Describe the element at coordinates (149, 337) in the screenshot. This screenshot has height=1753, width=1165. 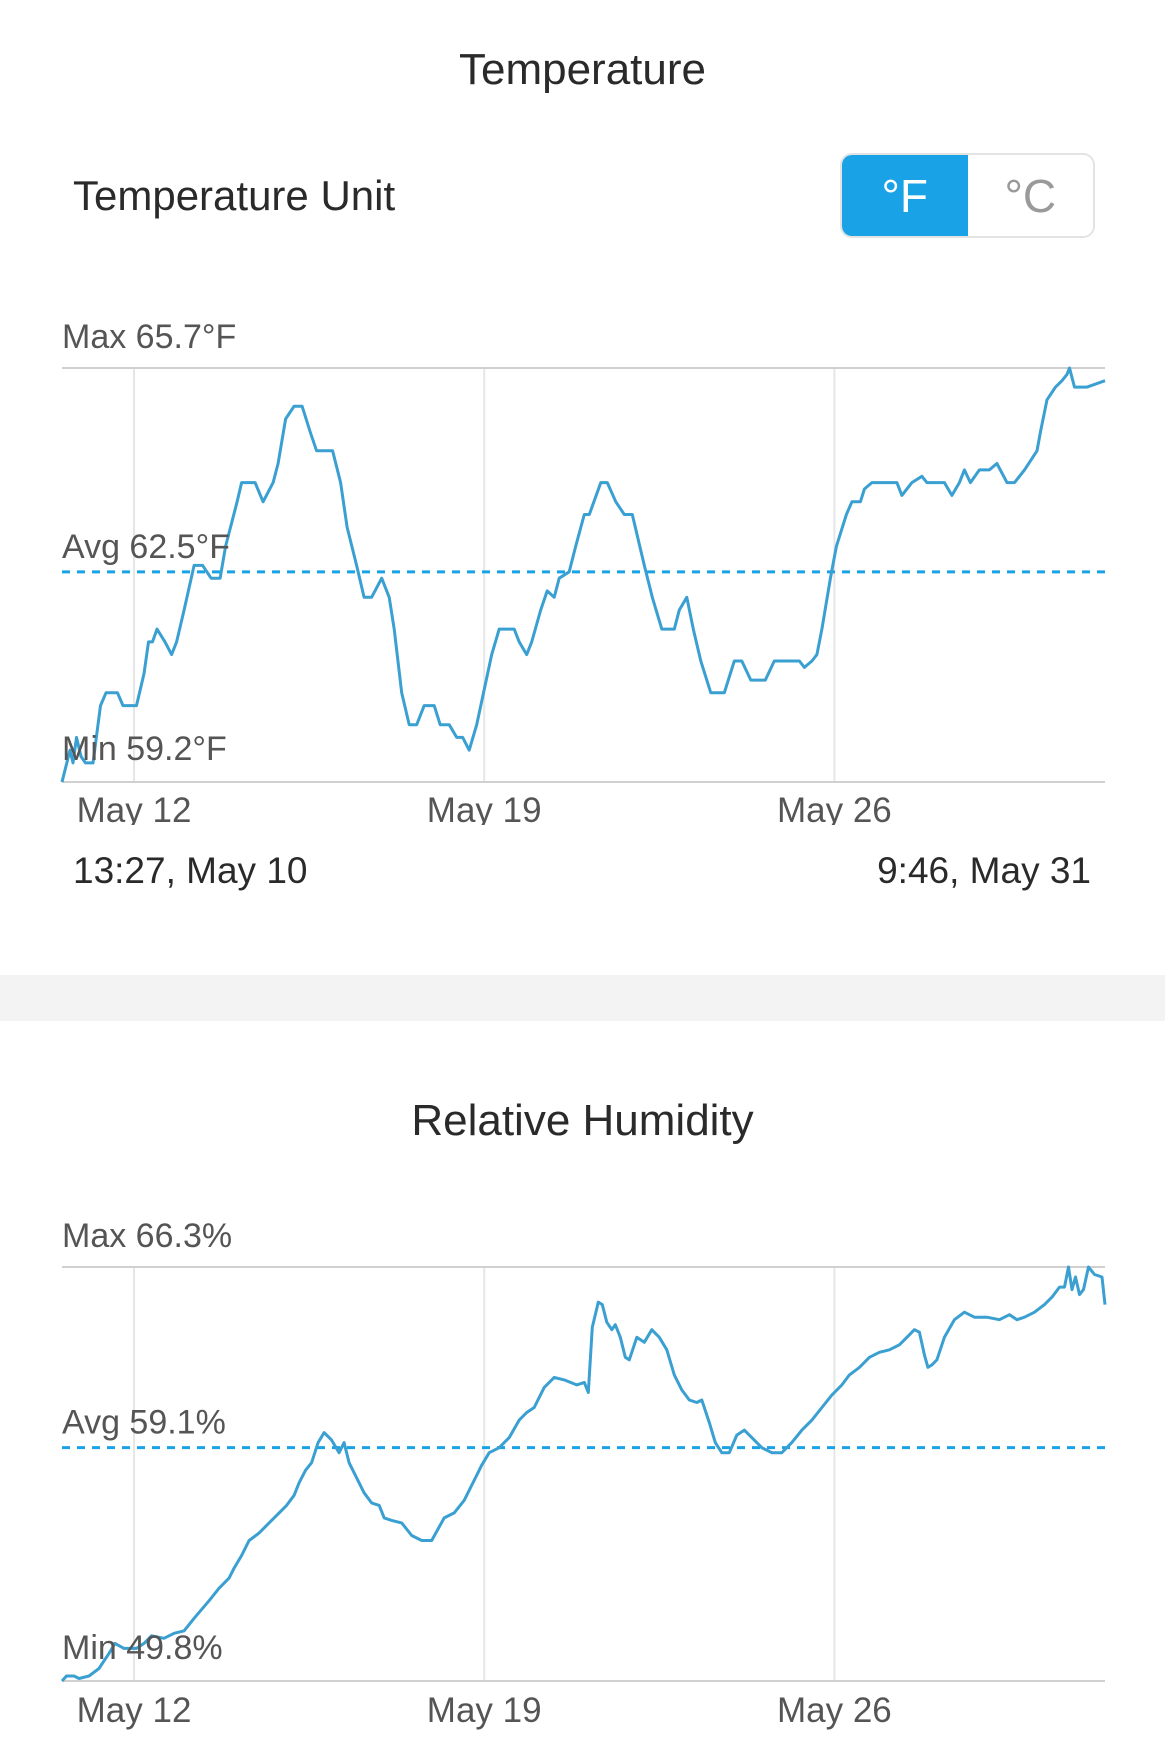
I see `max-label: Max 65.7°F` at that location.